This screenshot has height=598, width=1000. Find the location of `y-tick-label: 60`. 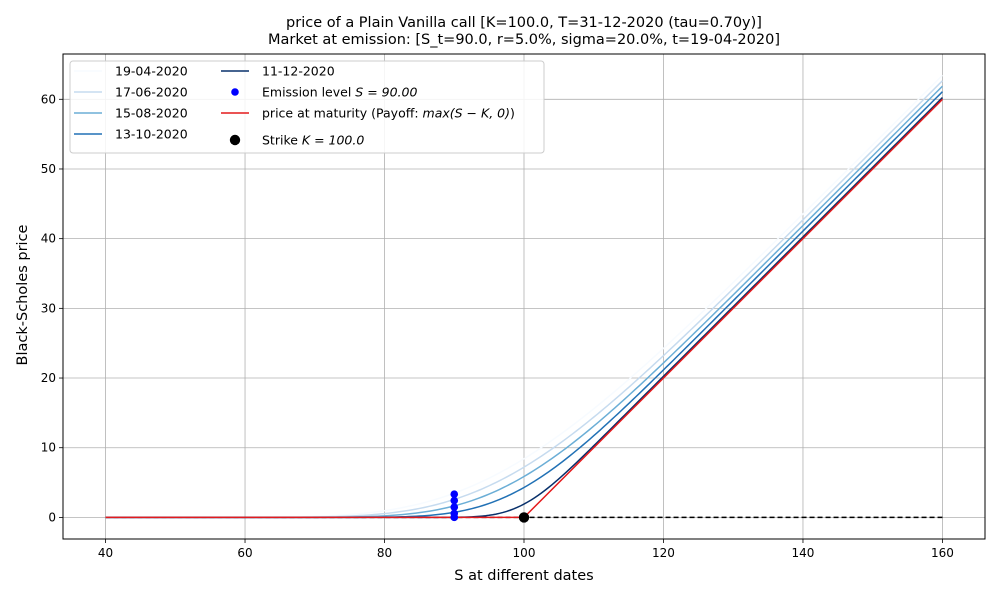

y-tick-label: 60 is located at coordinates (48, 99).